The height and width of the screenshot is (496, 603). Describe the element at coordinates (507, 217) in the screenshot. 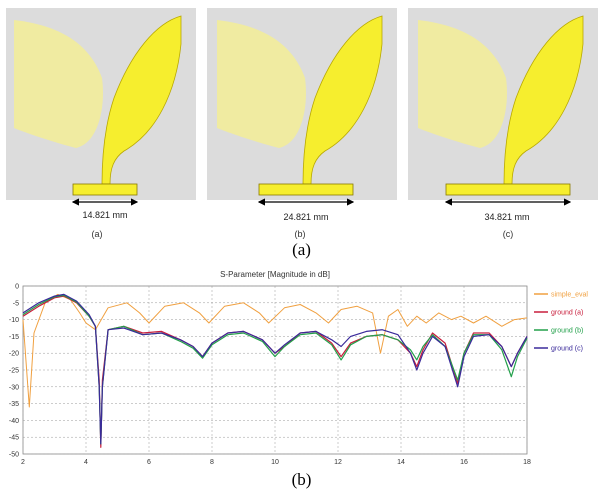

I see `dimension-label-c: 34.821 mm` at that location.